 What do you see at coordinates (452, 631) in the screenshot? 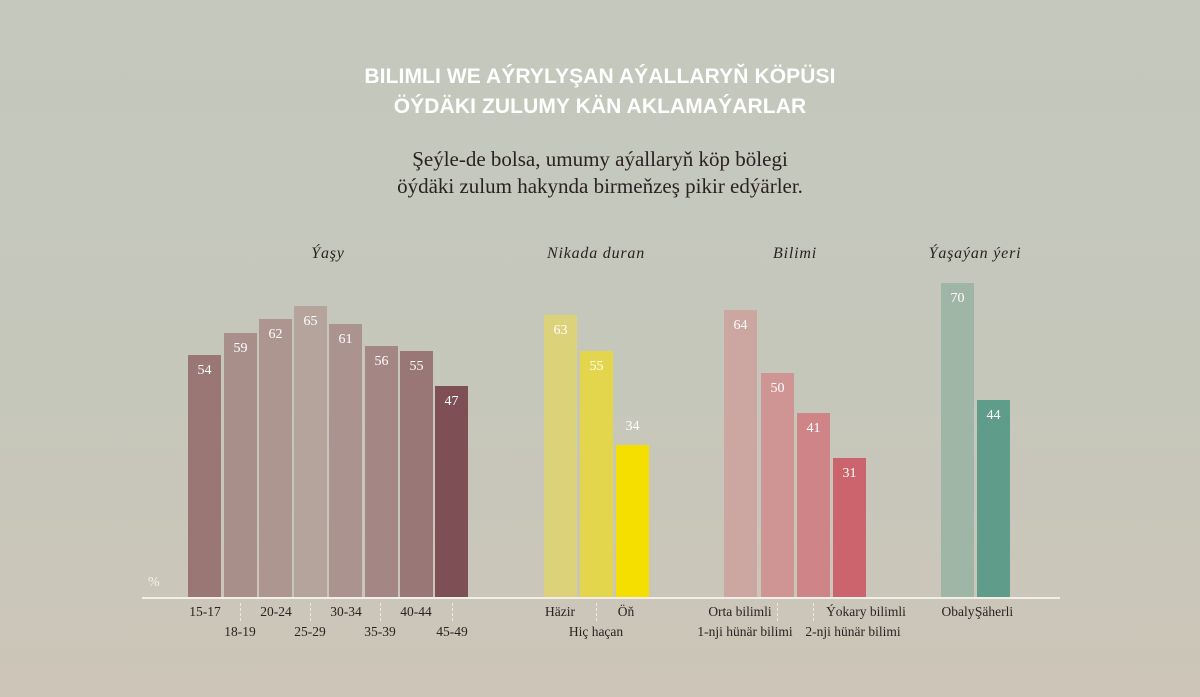
I see `category-label: 45-49` at bounding box center [452, 631].